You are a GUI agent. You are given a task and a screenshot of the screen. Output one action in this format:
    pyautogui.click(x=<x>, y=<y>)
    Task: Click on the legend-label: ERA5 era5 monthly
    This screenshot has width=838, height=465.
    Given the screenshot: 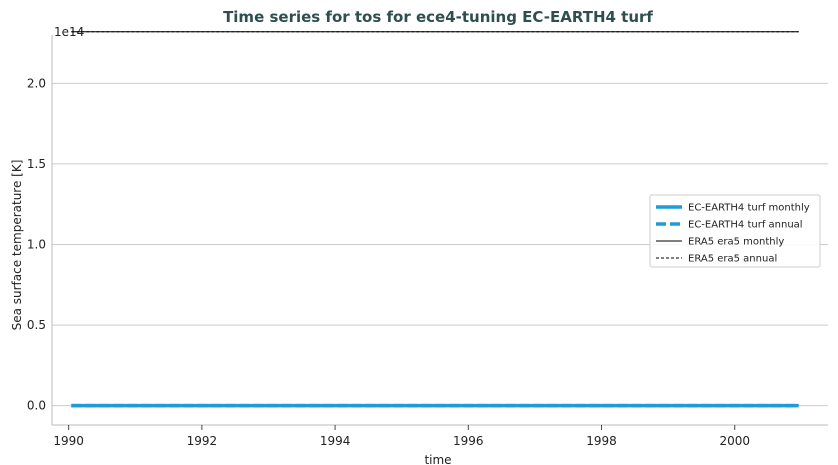 What is the action you would take?
    pyautogui.click(x=736, y=242)
    